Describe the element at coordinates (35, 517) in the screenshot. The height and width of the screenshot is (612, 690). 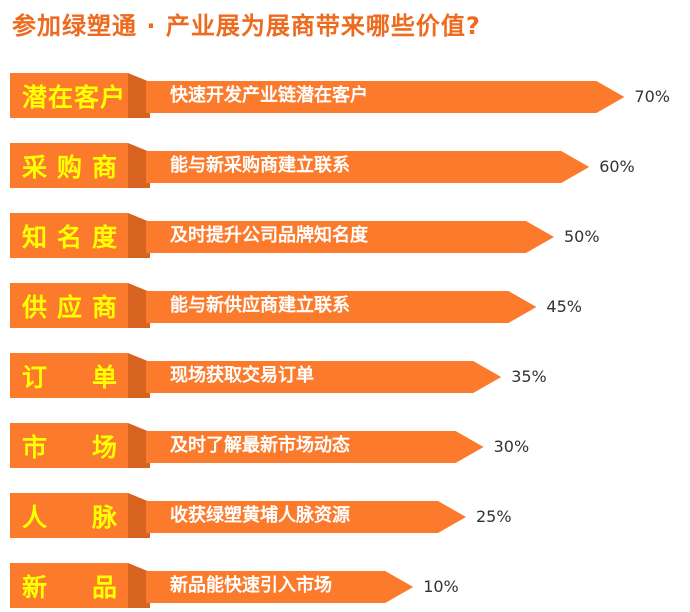
I see `category-label-char: 人` at that location.